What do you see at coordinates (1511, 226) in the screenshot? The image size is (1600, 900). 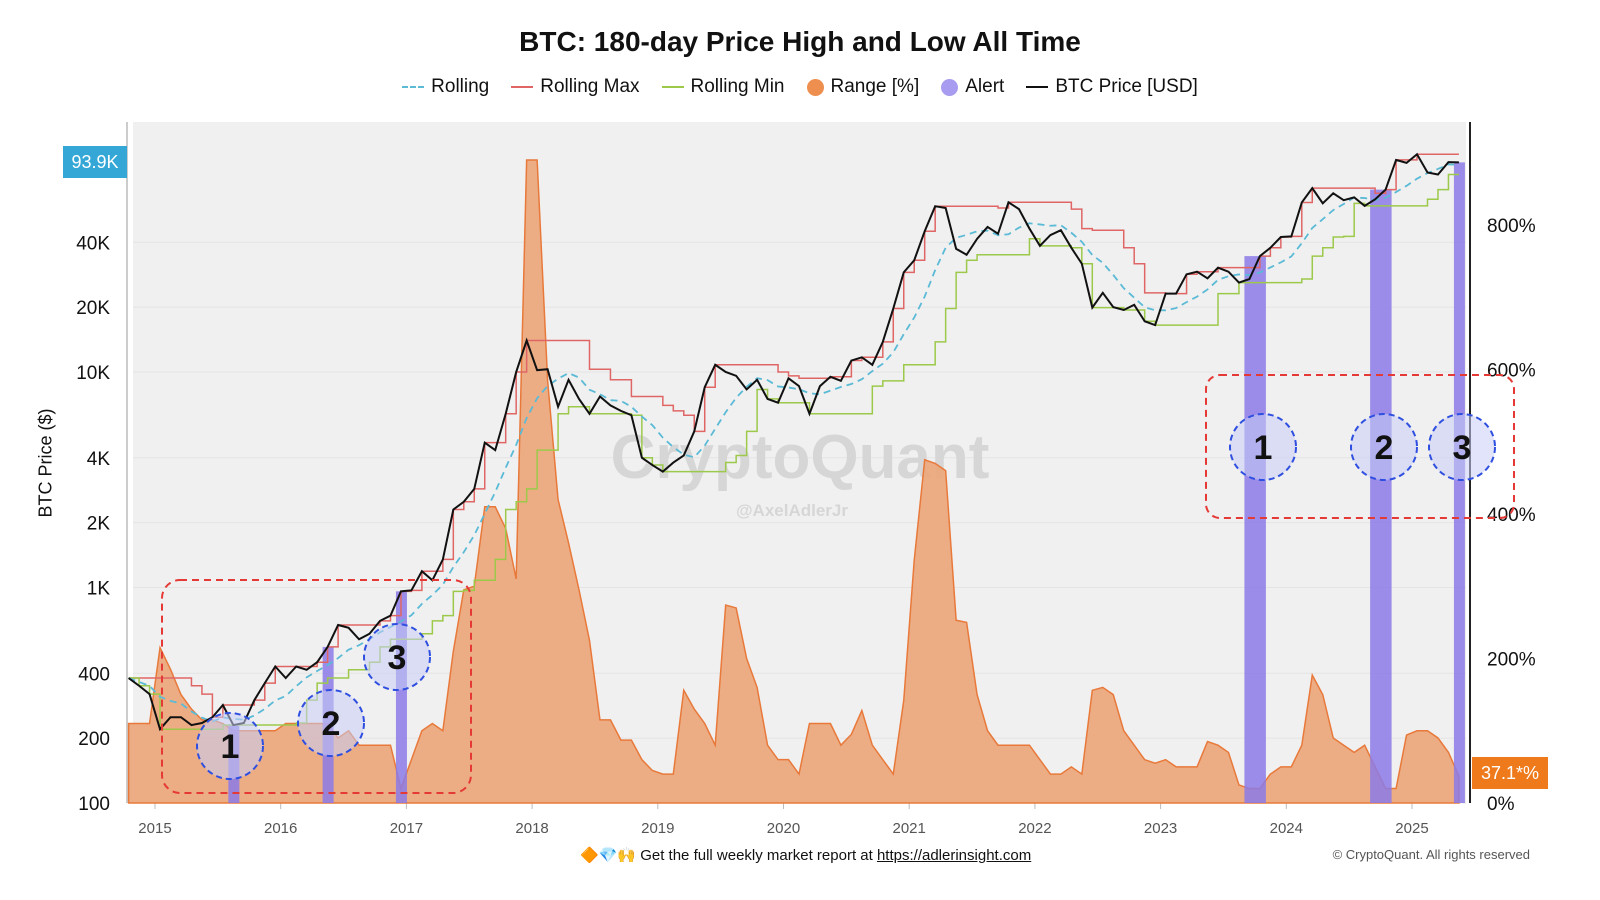 I see `y-right-tick-label: 800%` at bounding box center [1511, 226].